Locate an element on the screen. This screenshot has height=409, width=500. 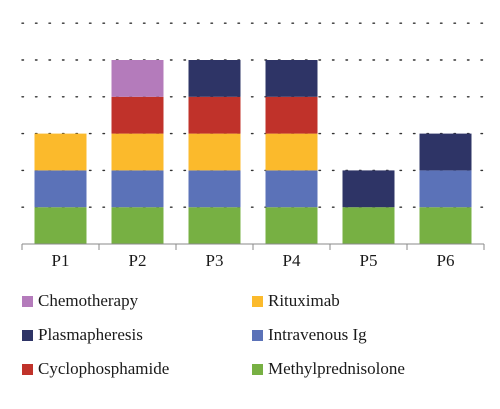
legend-item-methylprednisolone: Methylprednisolone is located at coordinates (367, 369).